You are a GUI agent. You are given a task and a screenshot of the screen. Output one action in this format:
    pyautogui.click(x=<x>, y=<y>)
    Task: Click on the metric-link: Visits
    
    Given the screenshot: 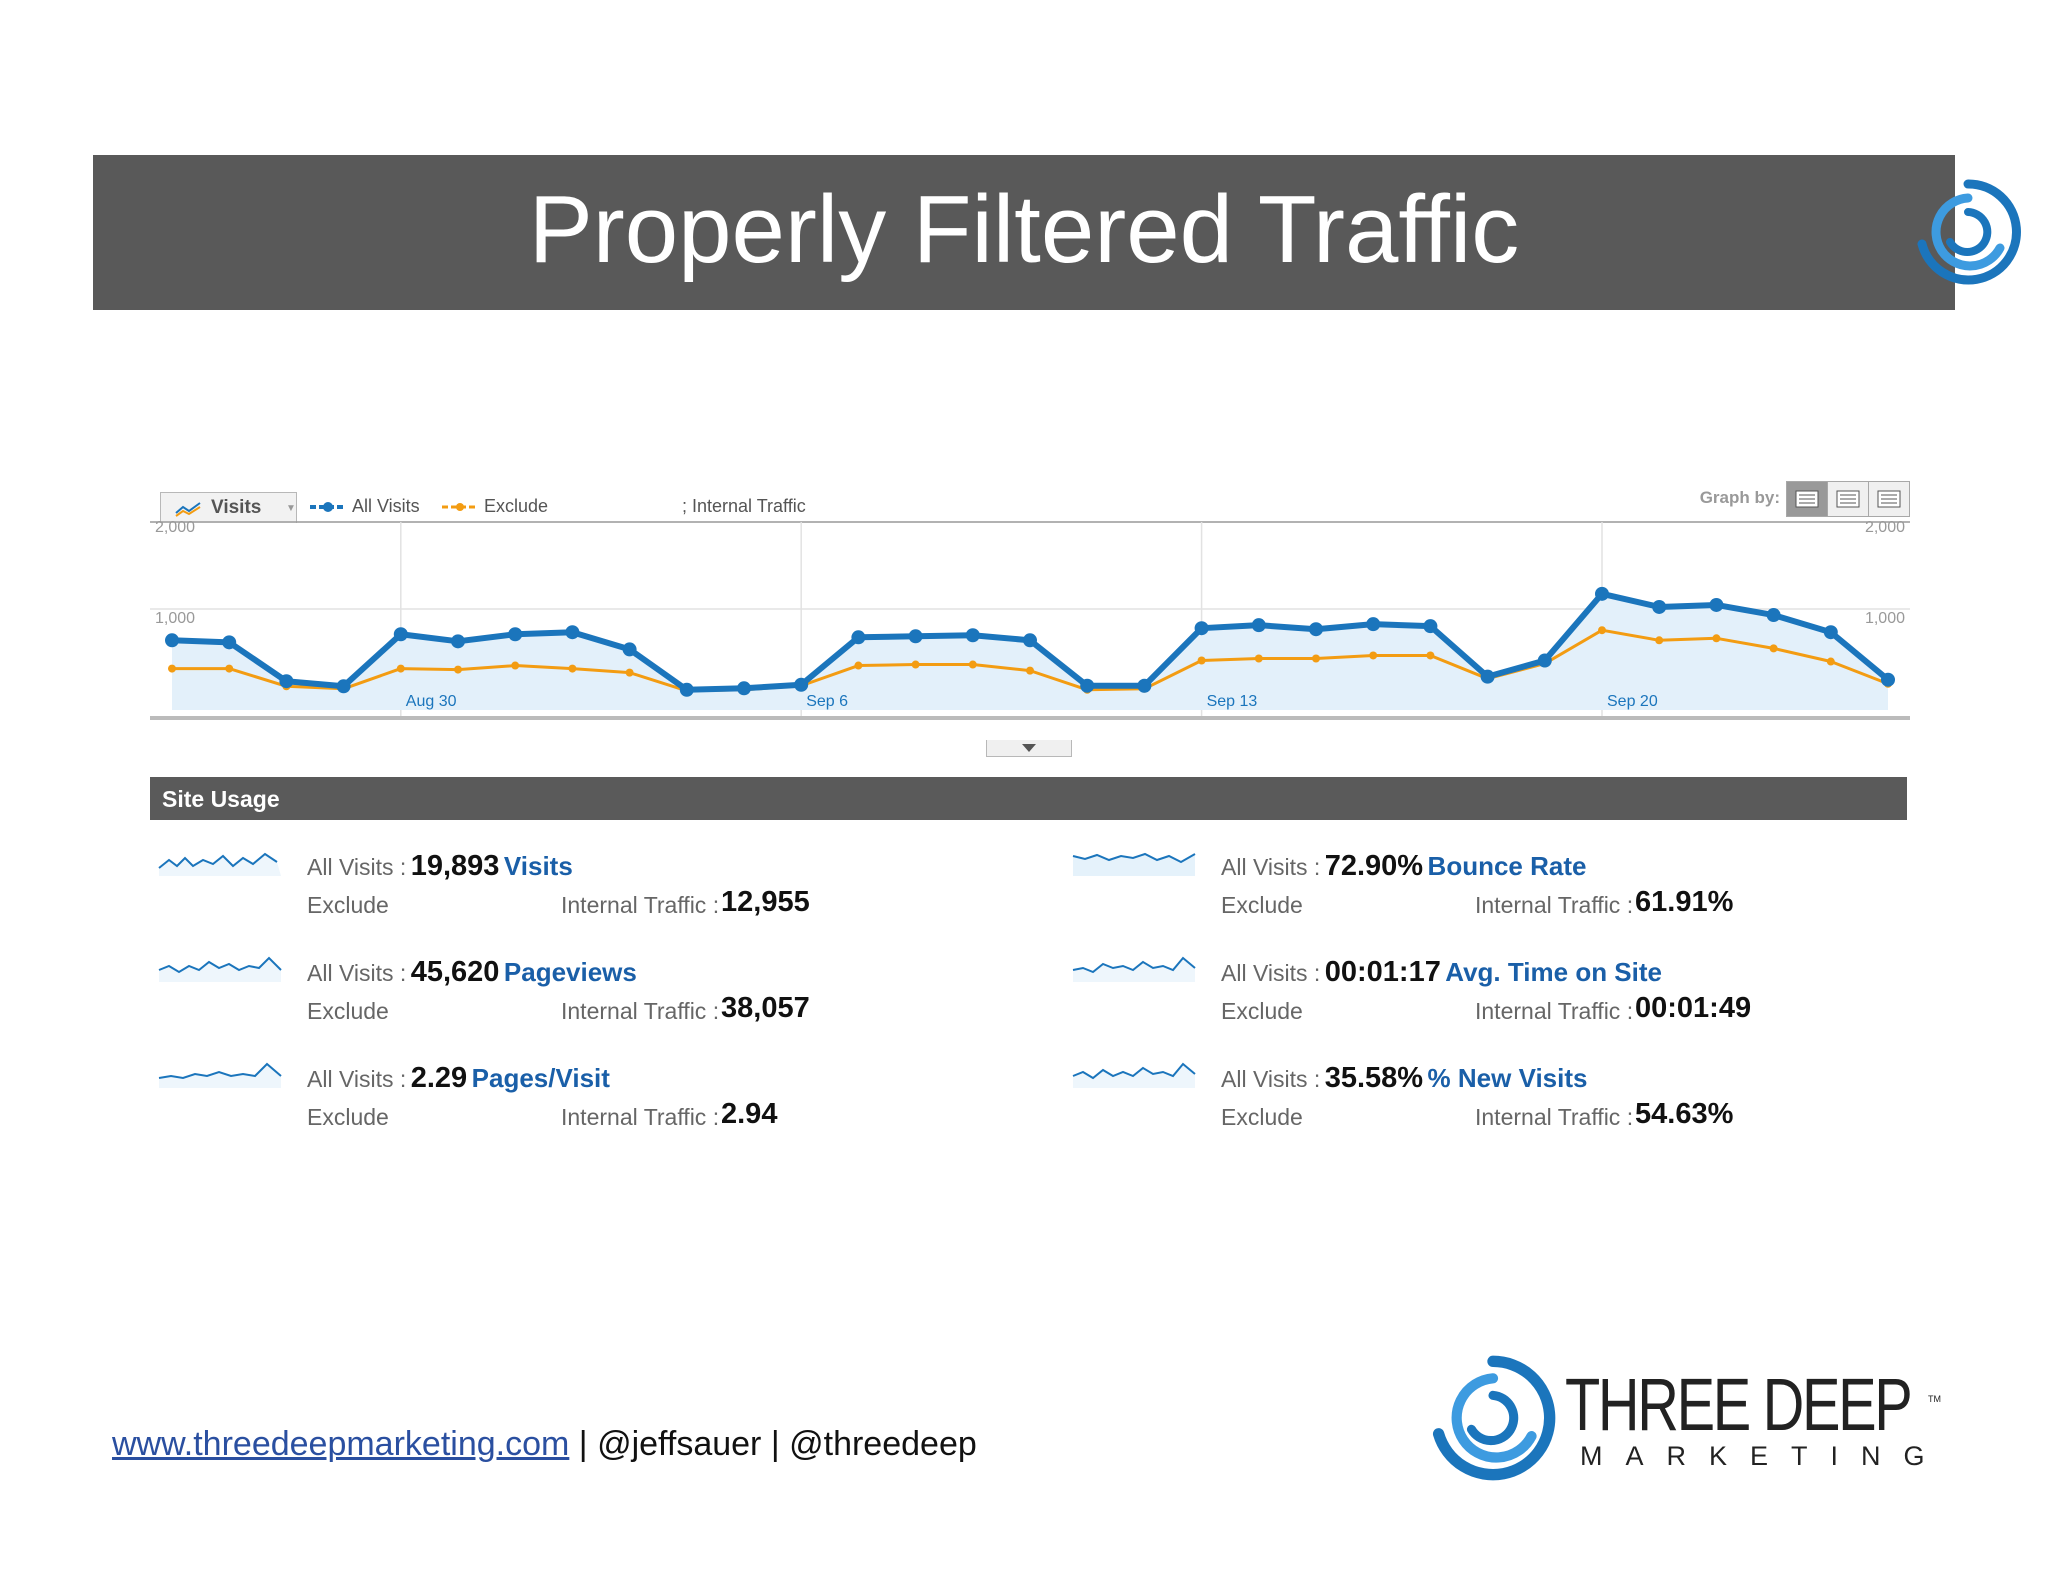 What is the action you would take?
    pyautogui.click(x=538, y=866)
    